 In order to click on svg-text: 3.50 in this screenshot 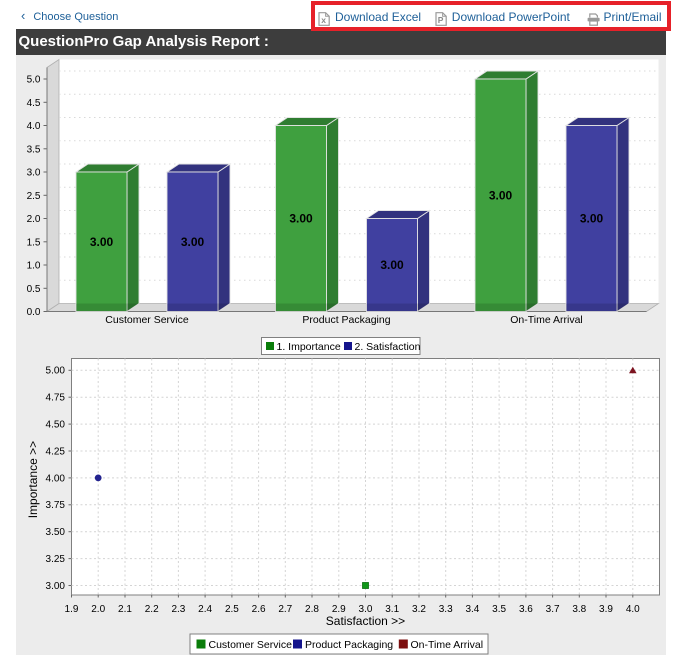, I will do `click(56, 532)`.